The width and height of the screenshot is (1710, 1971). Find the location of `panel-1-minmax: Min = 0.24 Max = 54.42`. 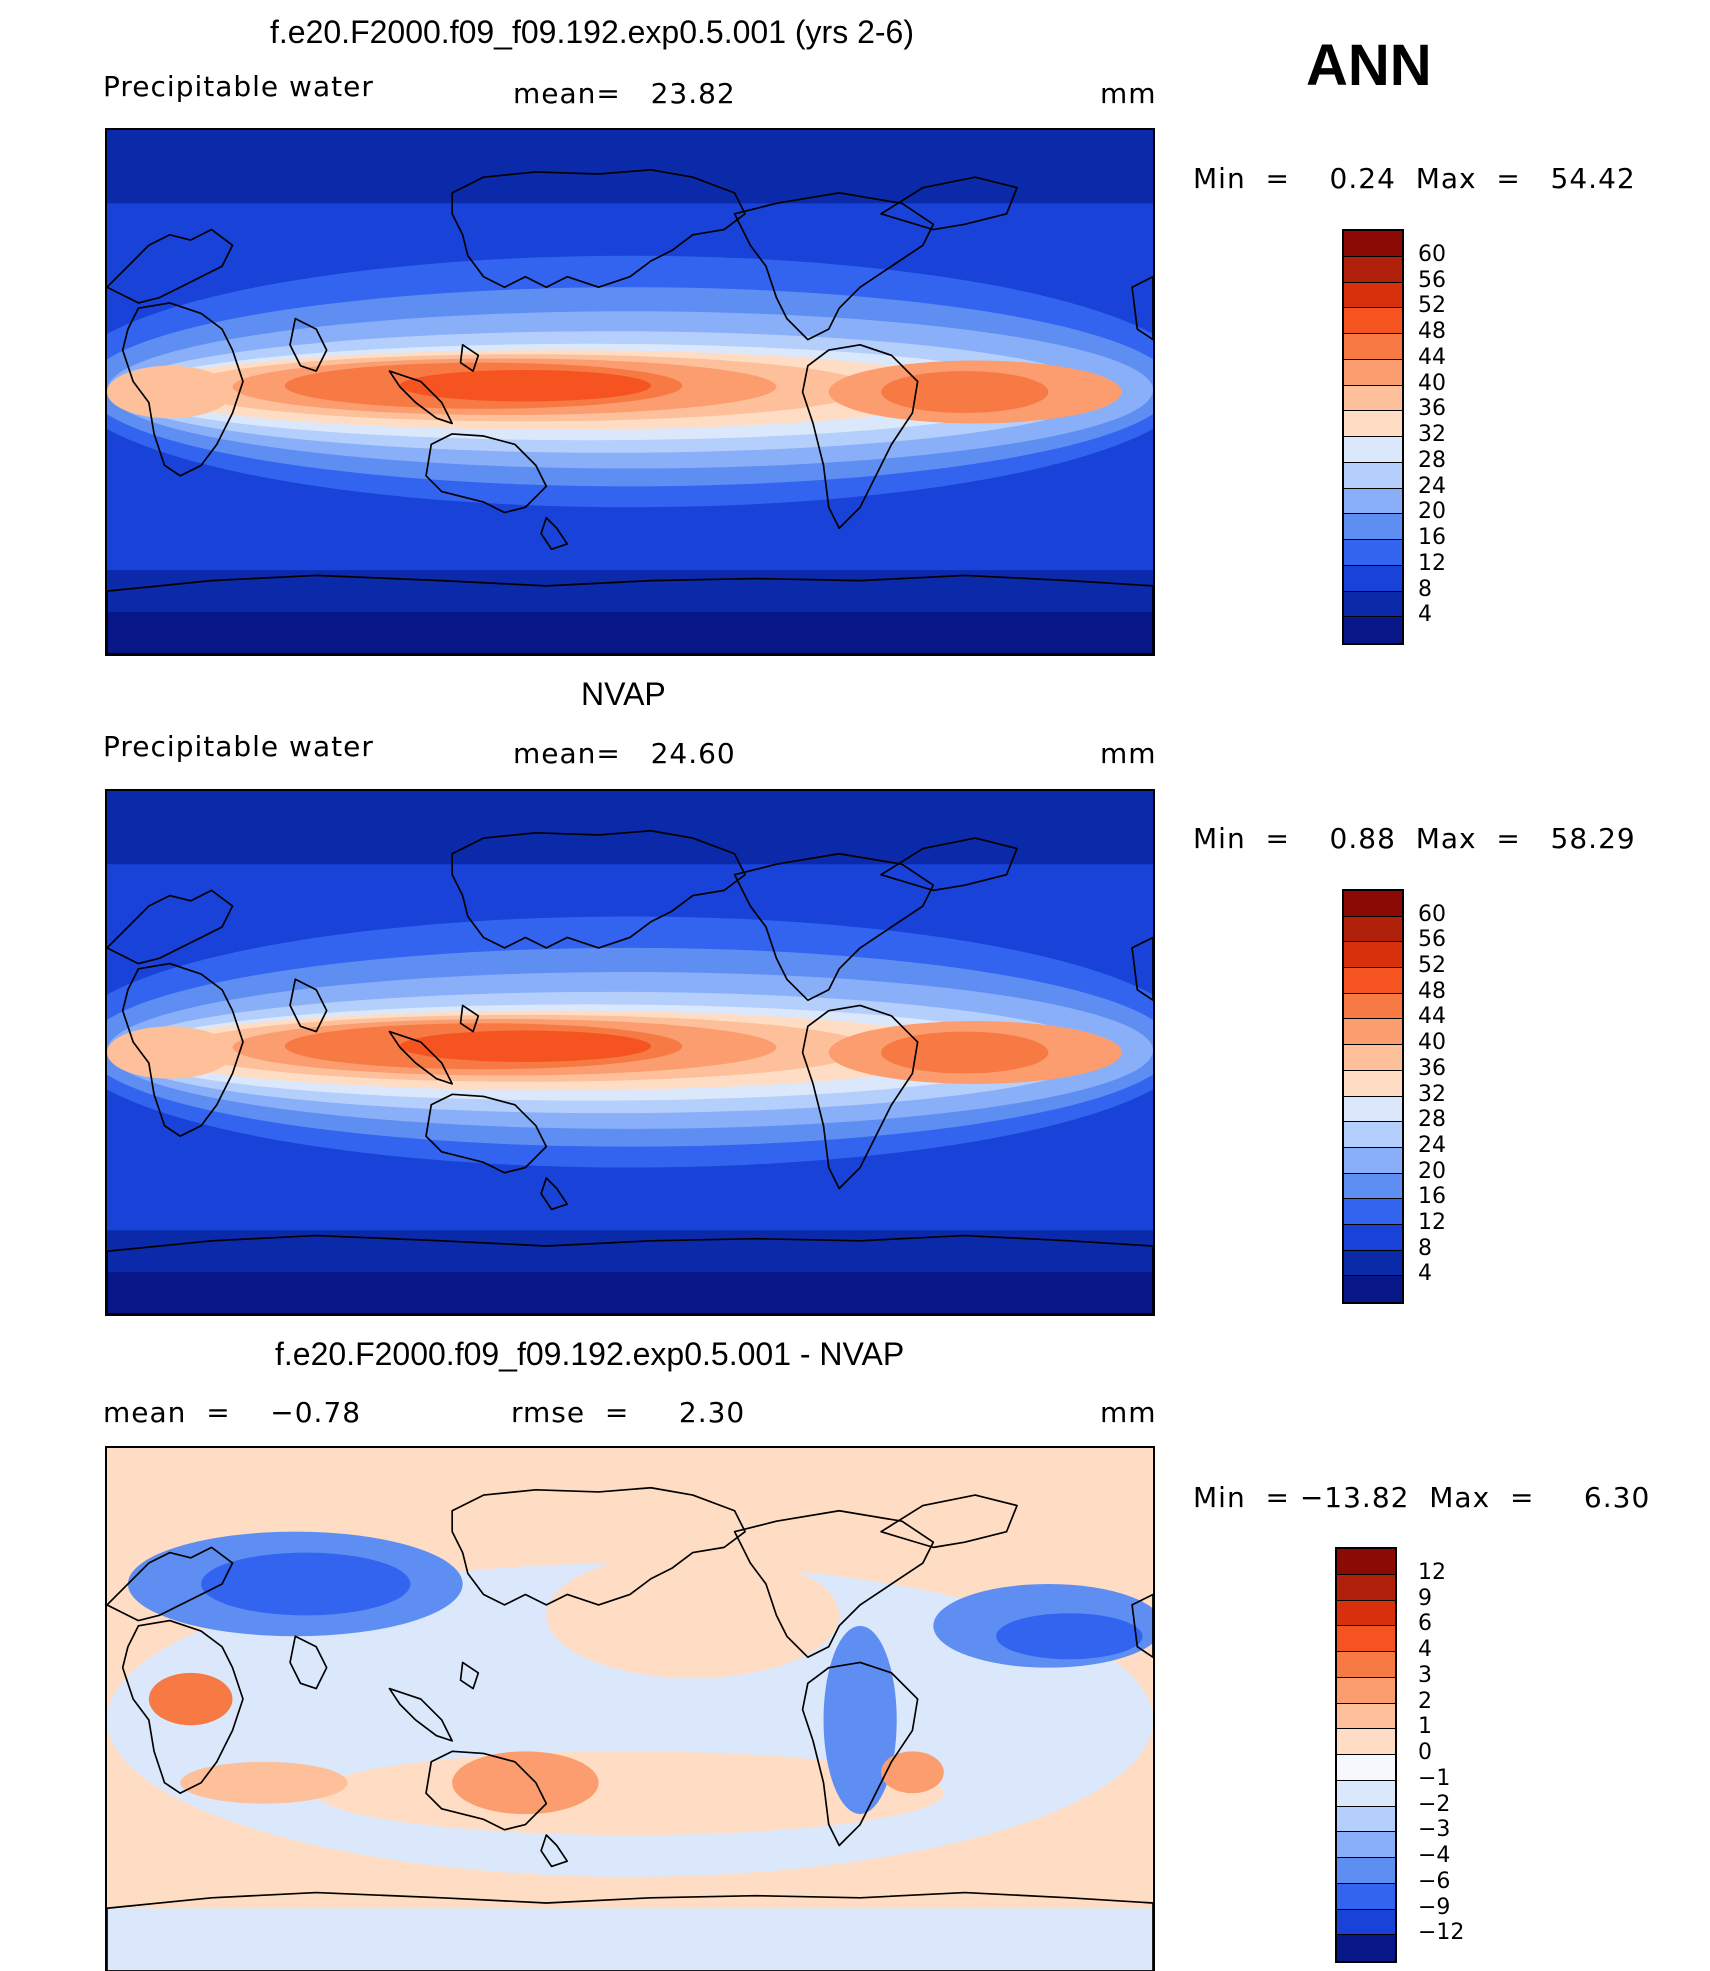

panel-1-minmax: Min = 0.24 Max = 54.42 is located at coordinates (1414, 178).